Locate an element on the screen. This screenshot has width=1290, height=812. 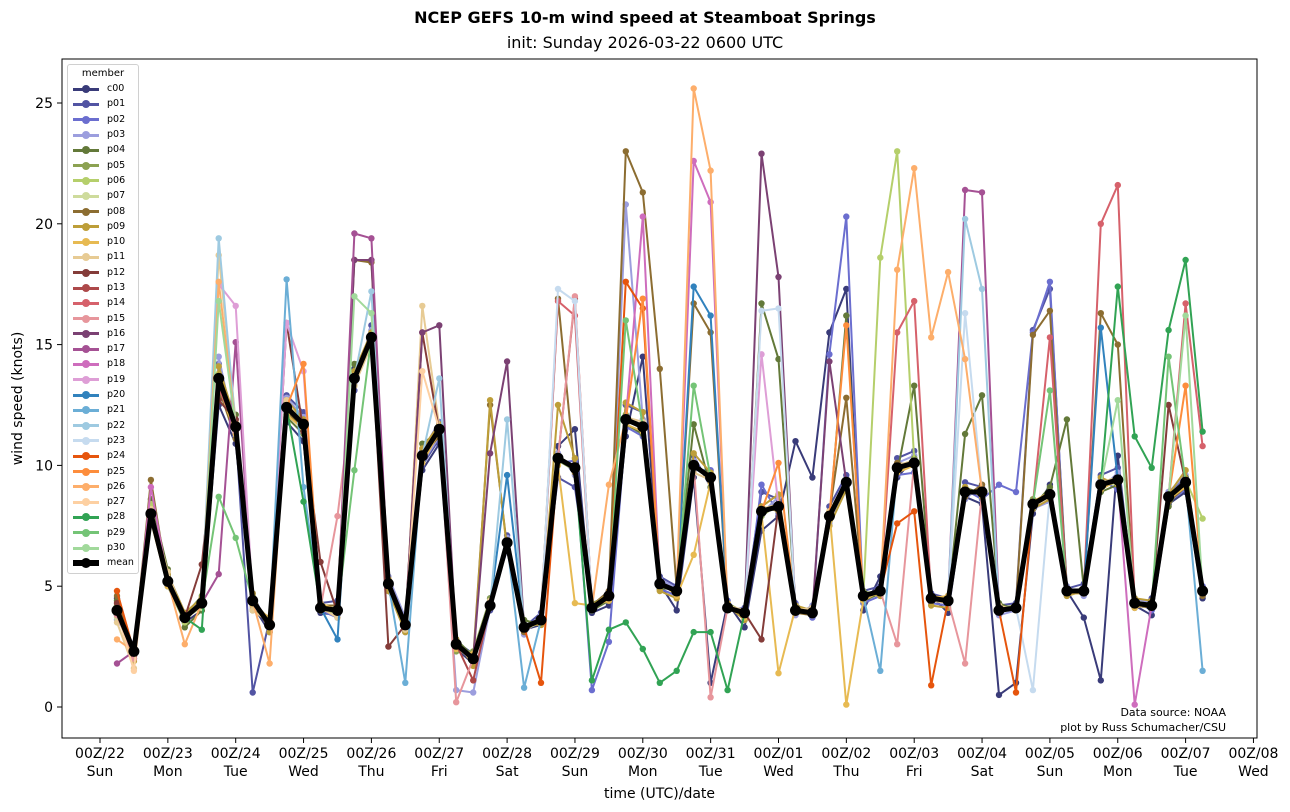
legend-item-p04: p04 is located at coordinates (103, 149).